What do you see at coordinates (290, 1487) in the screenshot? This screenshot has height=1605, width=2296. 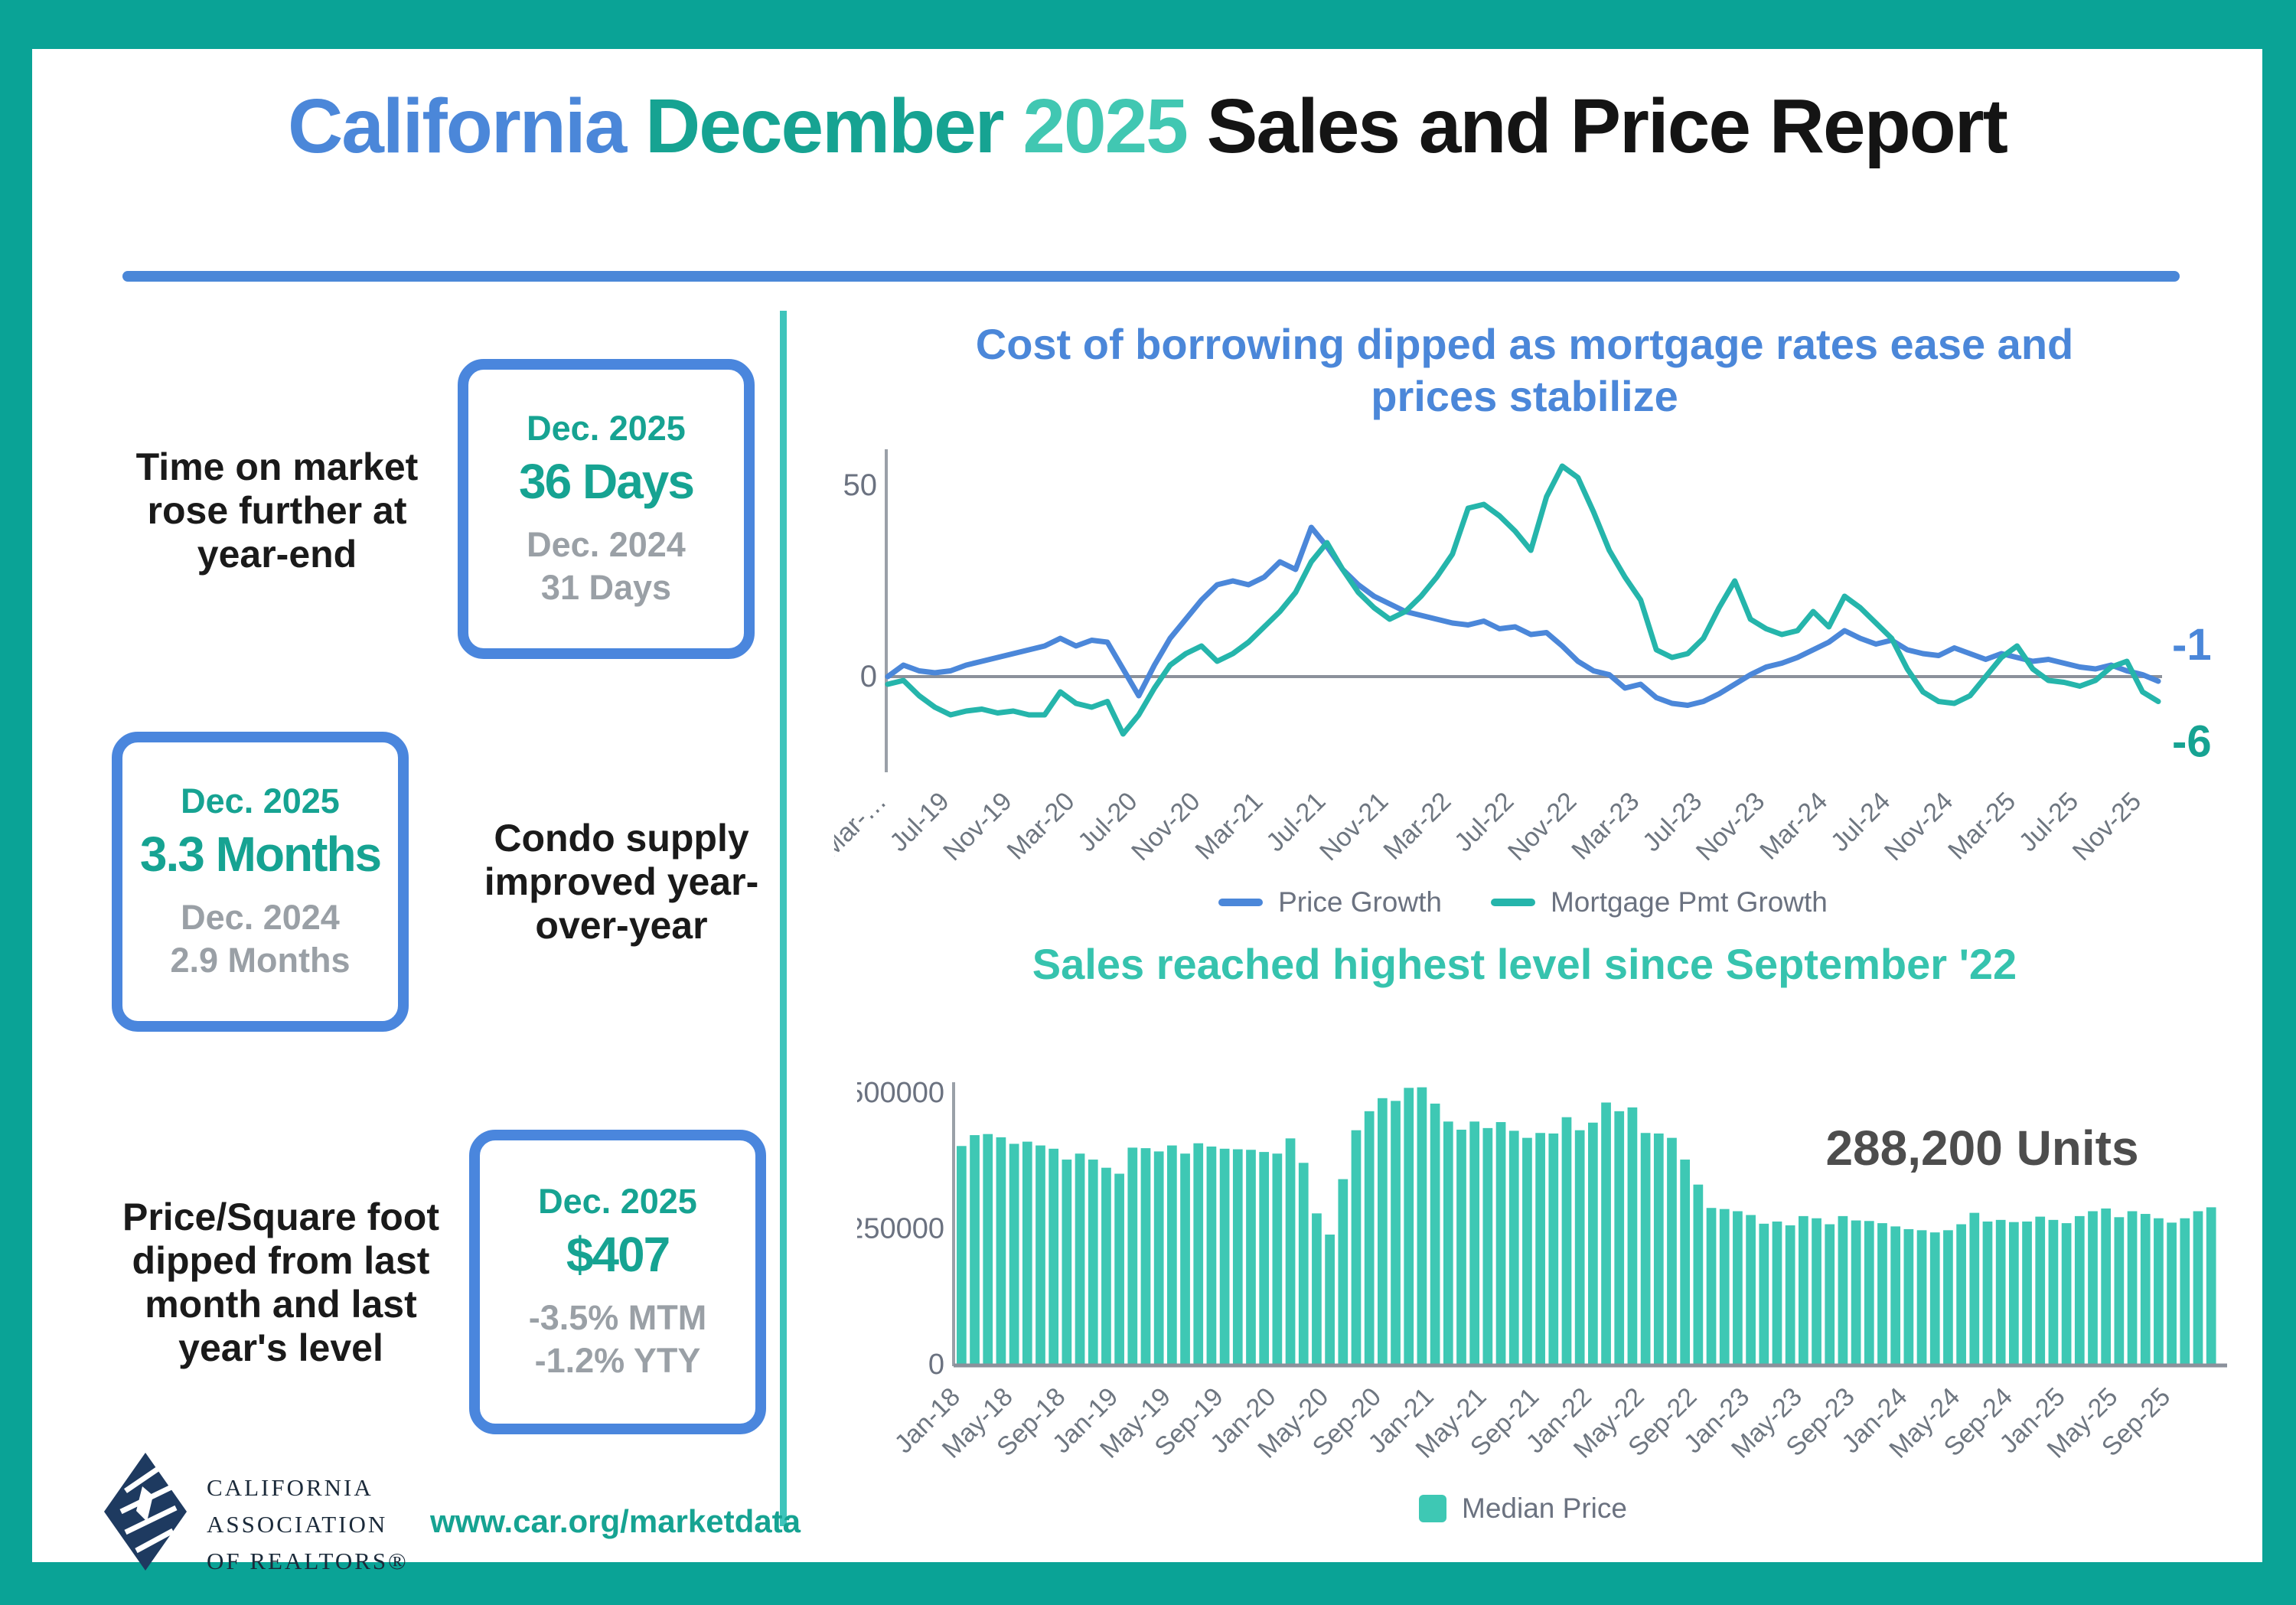 I see `logo-line-1: CALIFORNIA` at bounding box center [290, 1487].